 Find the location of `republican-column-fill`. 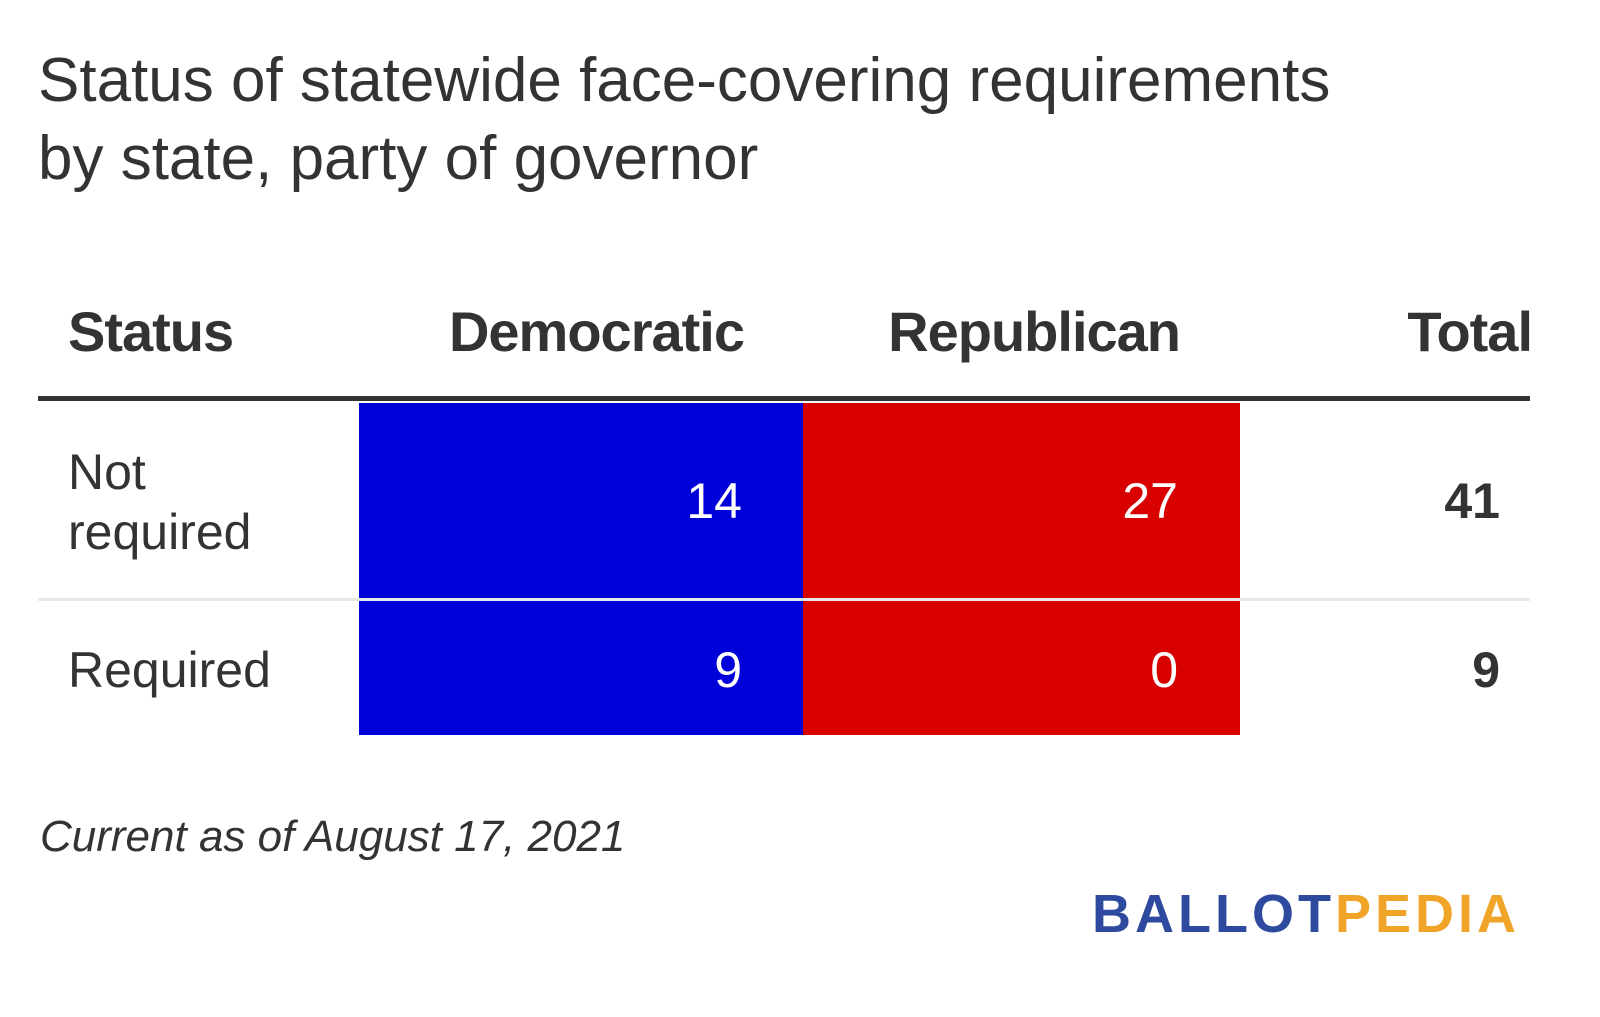

republican-column-fill is located at coordinates (1021, 569).